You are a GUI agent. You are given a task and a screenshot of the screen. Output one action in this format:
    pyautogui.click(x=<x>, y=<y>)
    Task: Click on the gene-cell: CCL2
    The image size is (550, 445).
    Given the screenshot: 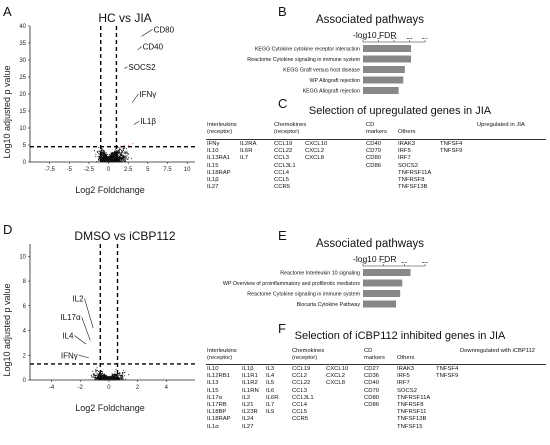 What is the action you would take?
    pyautogui.click(x=300, y=376)
    